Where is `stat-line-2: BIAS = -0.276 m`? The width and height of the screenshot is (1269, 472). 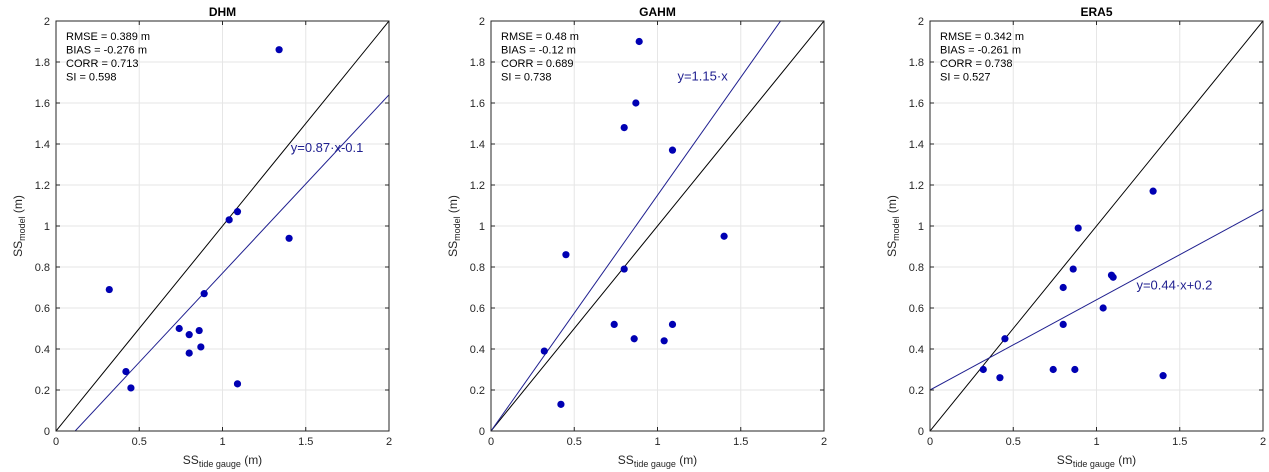 stat-line-2: BIAS = -0.276 m is located at coordinates (106, 51).